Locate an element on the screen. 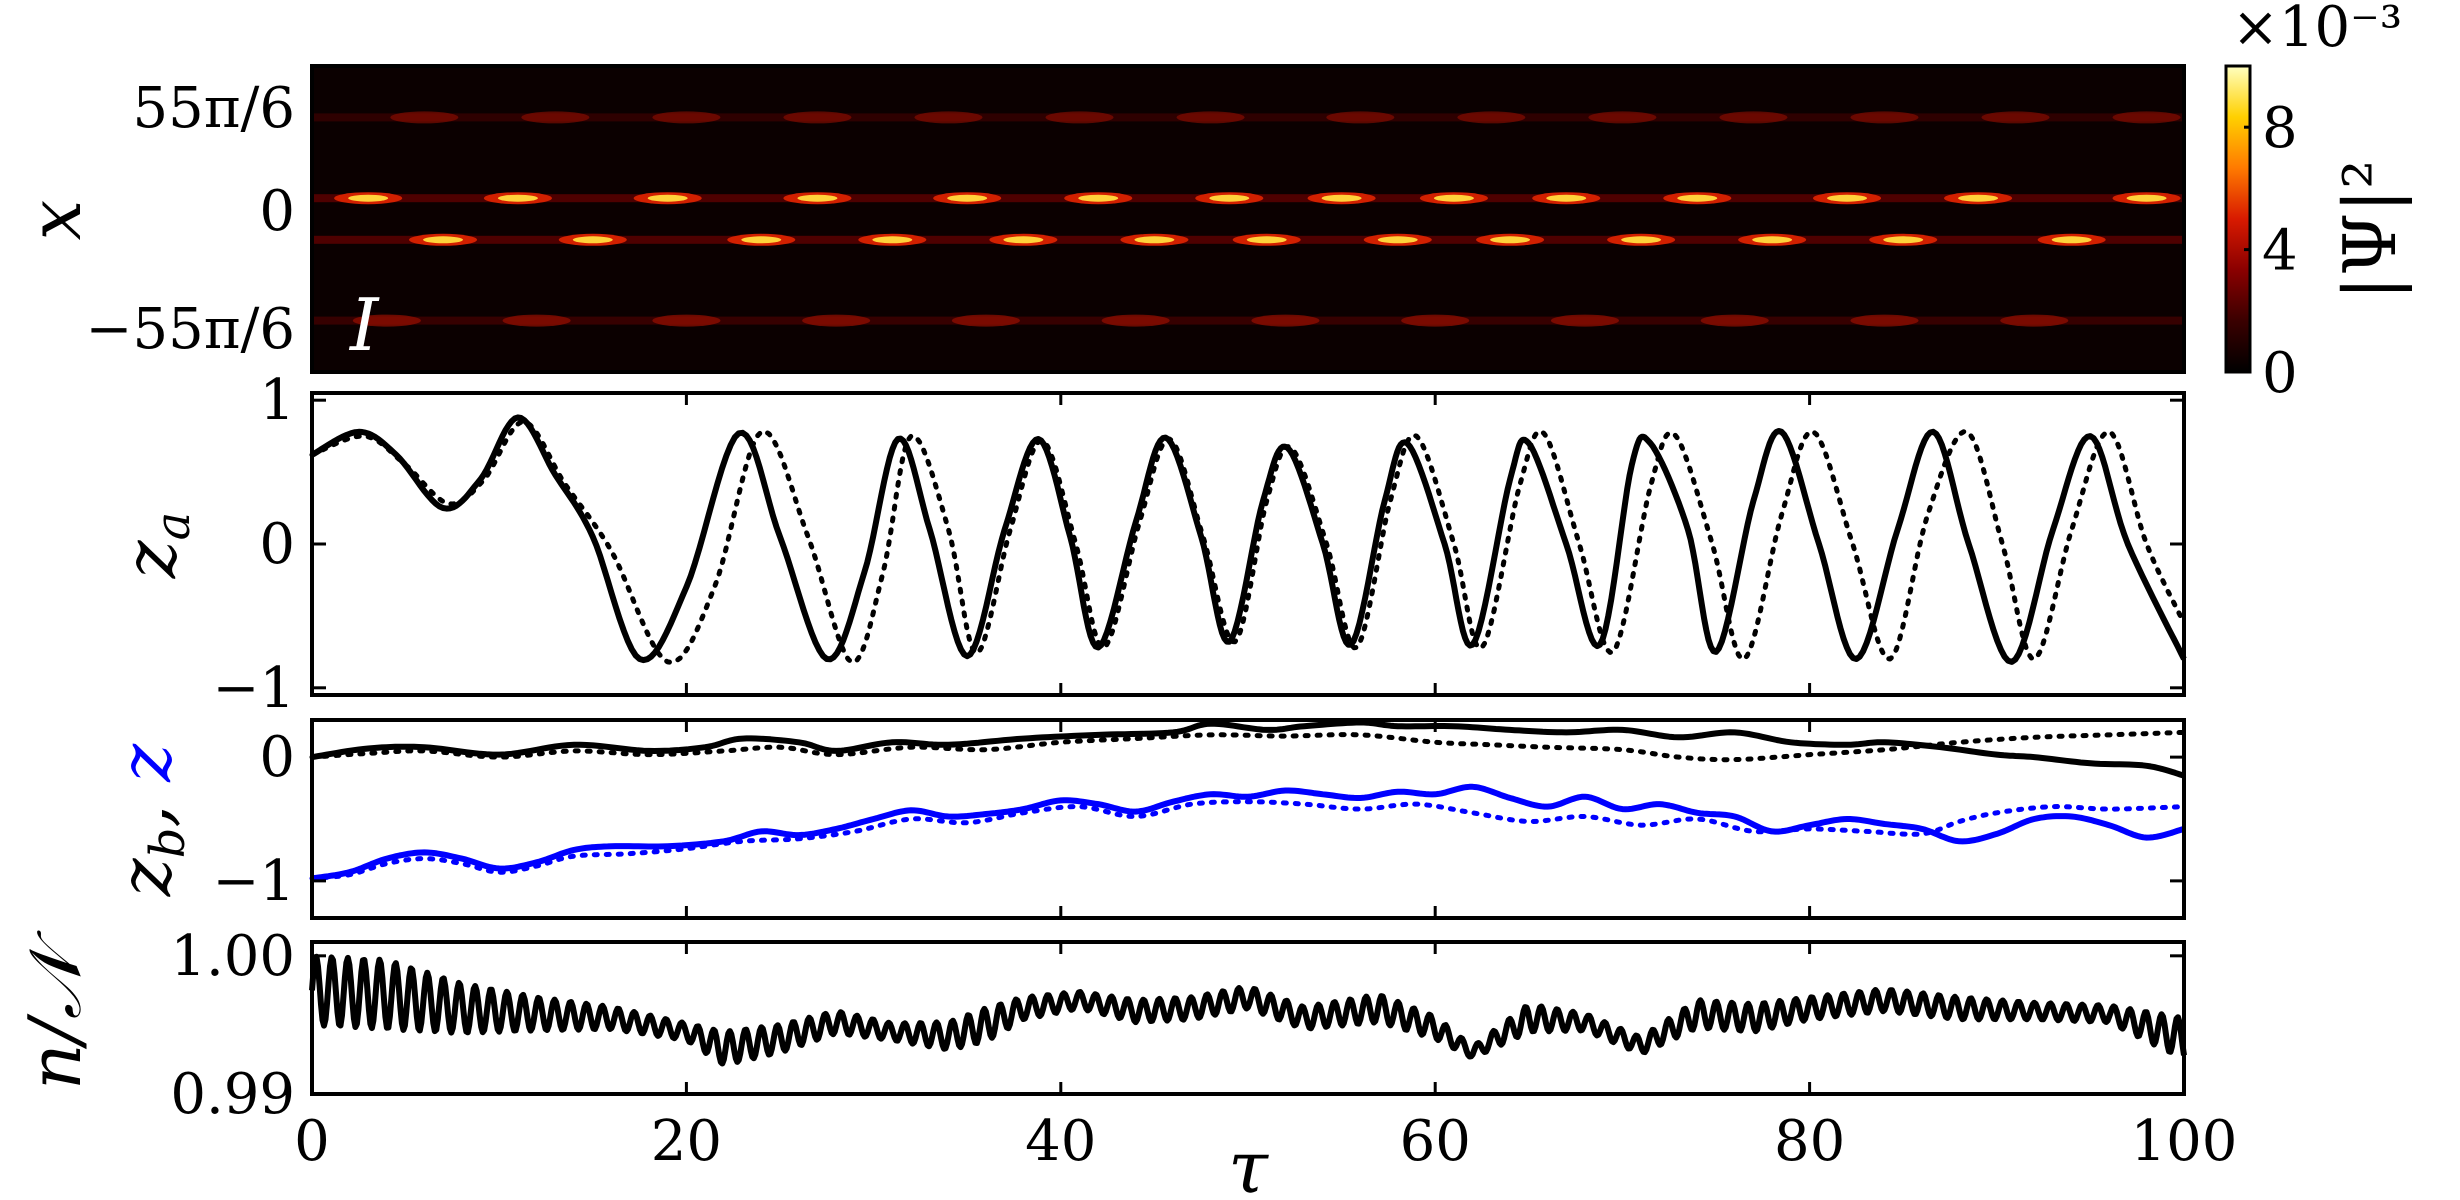 The height and width of the screenshot is (1200, 2460). colorbar-ticks: 0 4 8 is located at coordinates (2271, 251).